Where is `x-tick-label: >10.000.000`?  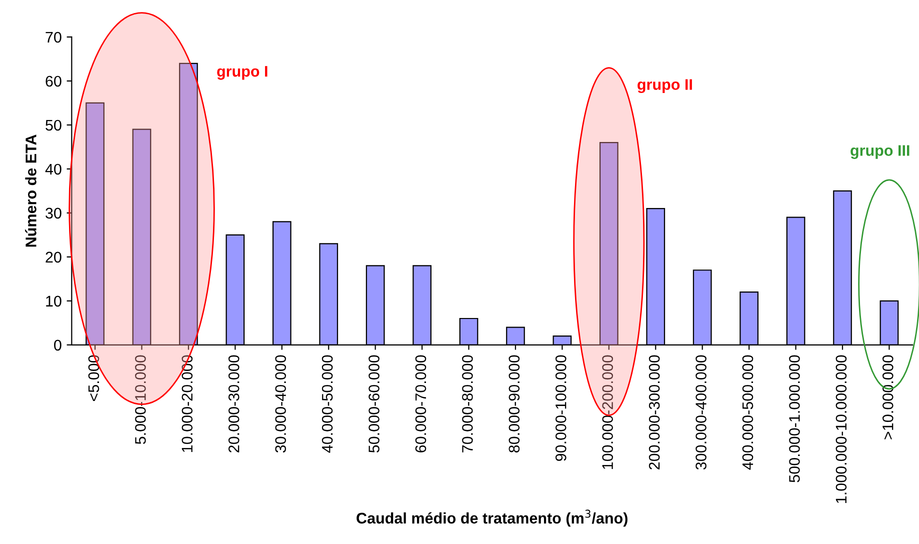
x-tick-label: >10.000.000 is located at coordinates (888, 397).